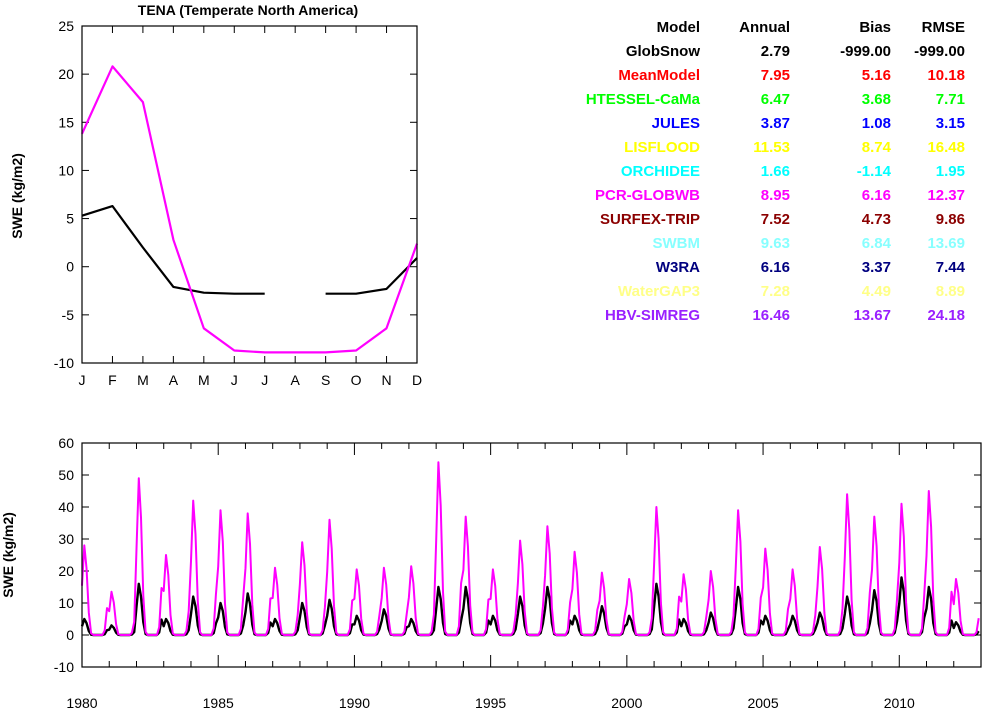  What do you see at coordinates (877, 147) in the screenshot?
I see `table-cell: 8.74` at bounding box center [877, 147].